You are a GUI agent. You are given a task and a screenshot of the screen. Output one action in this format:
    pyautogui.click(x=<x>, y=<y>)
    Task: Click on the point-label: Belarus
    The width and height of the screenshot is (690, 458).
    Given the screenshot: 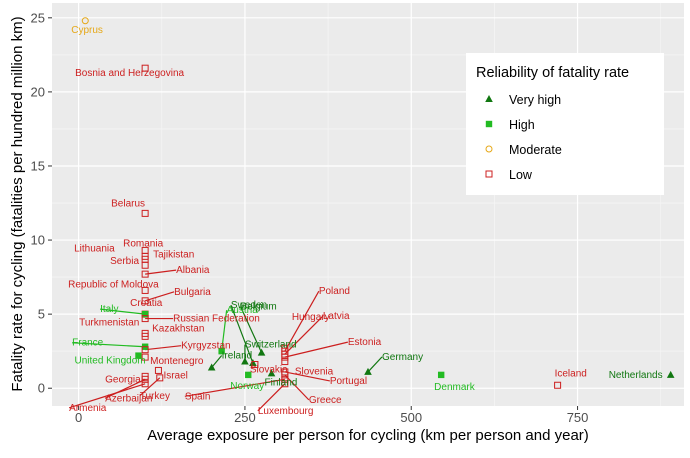 What is the action you would take?
    pyautogui.click(x=128, y=203)
    